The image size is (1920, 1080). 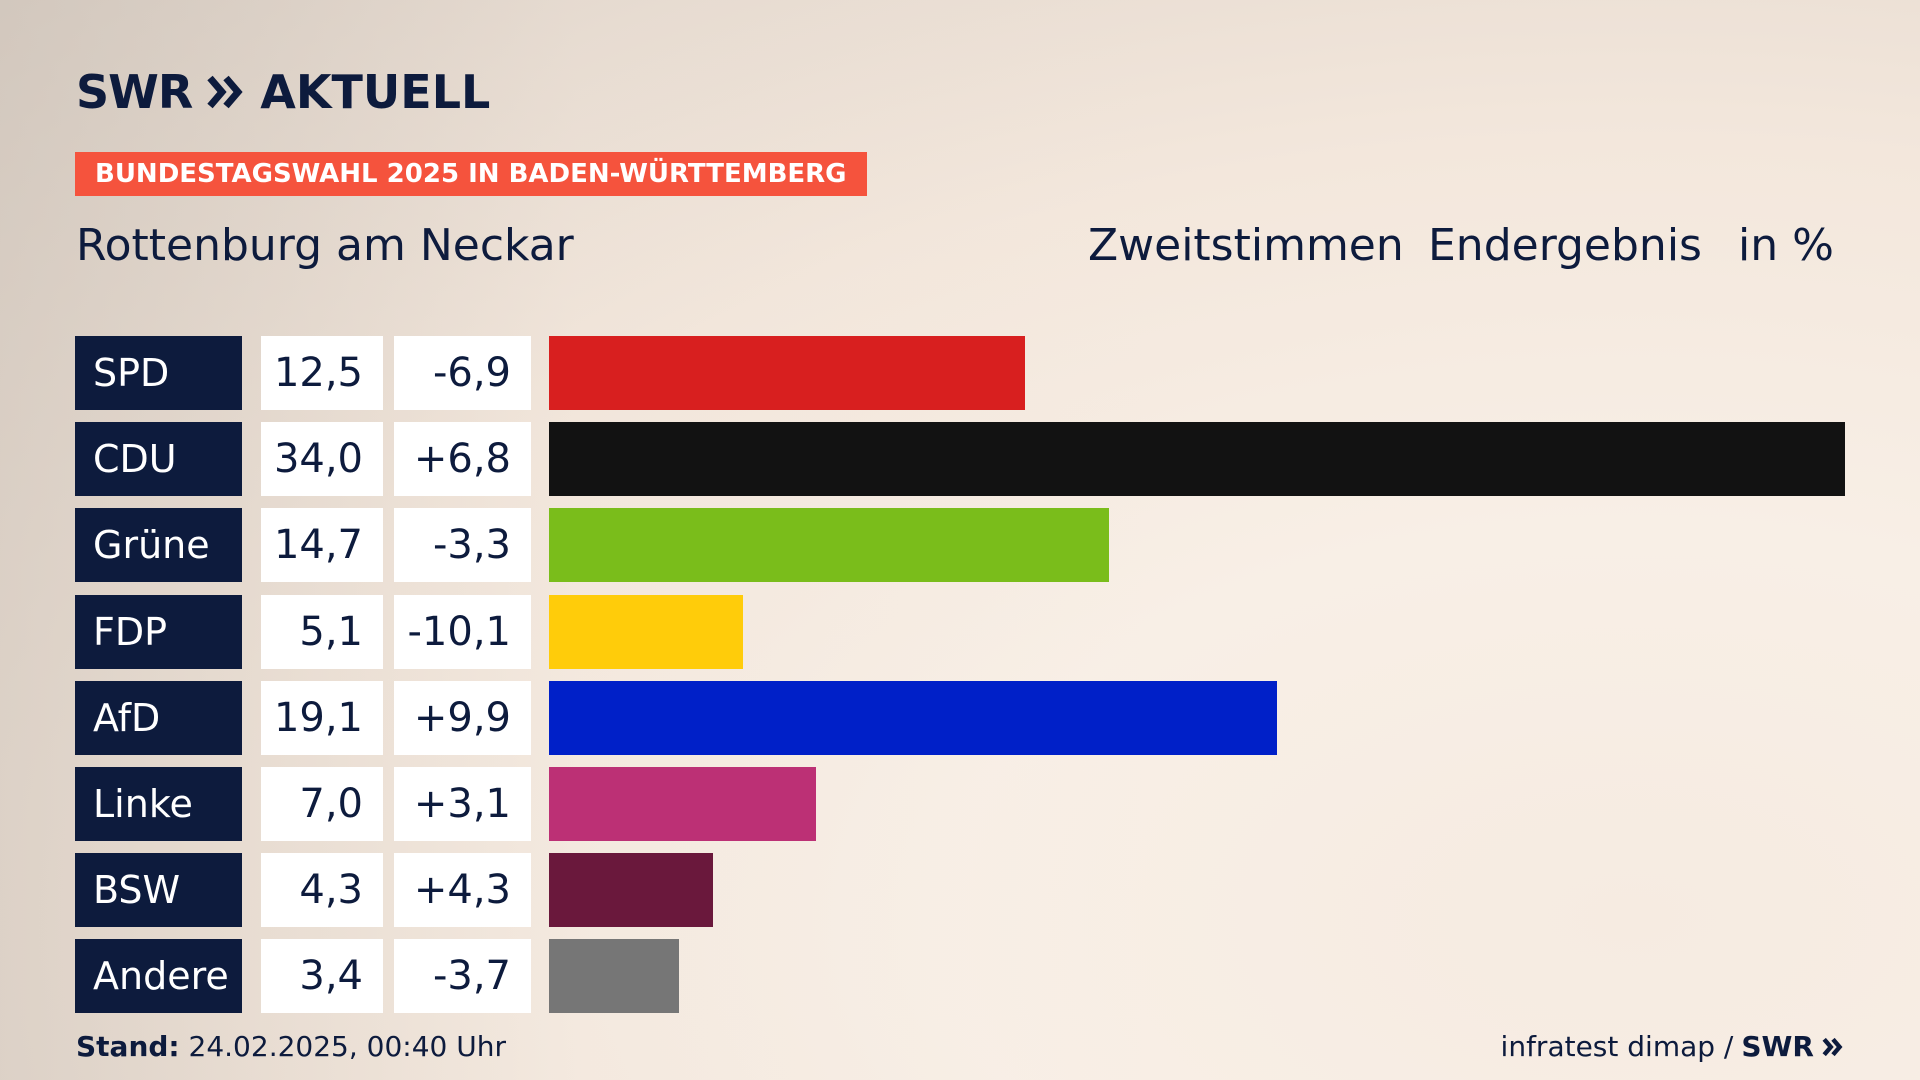 What do you see at coordinates (158, 890) in the screenshot?
I see `party-label: BSW` at bounding box center [158, 890].